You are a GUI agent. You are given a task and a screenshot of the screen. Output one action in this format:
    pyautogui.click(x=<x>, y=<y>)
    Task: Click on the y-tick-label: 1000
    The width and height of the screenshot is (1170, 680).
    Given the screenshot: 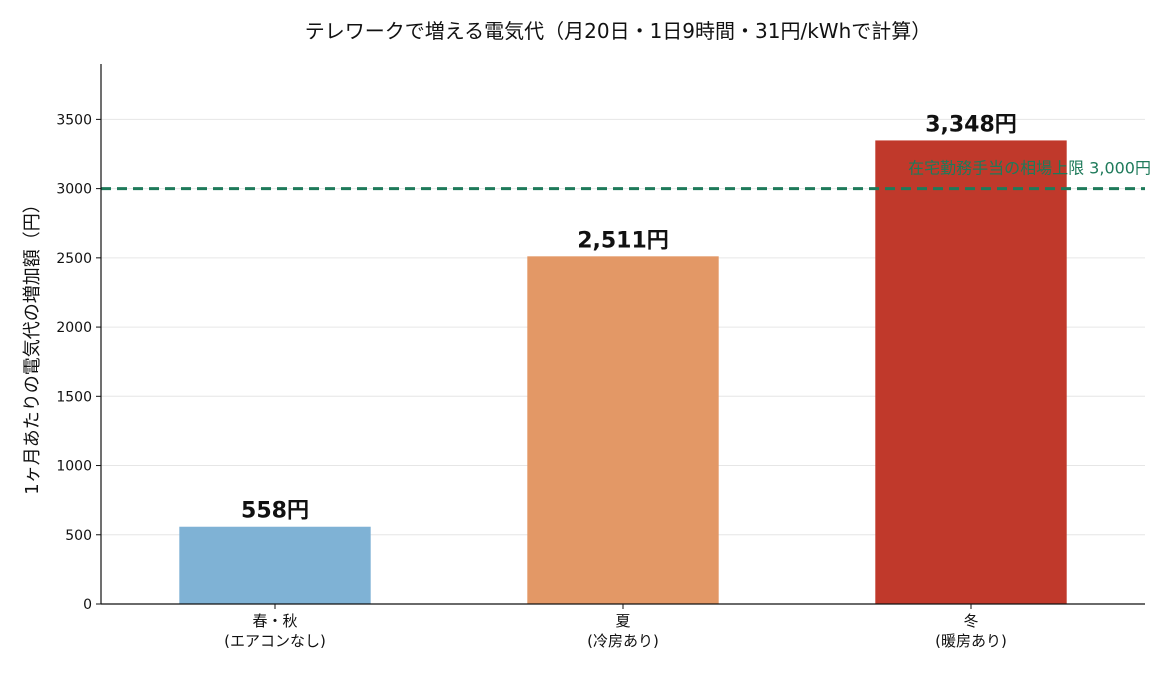 What is the action you would take?
    pyautogui.click(x=74, y=467)
    